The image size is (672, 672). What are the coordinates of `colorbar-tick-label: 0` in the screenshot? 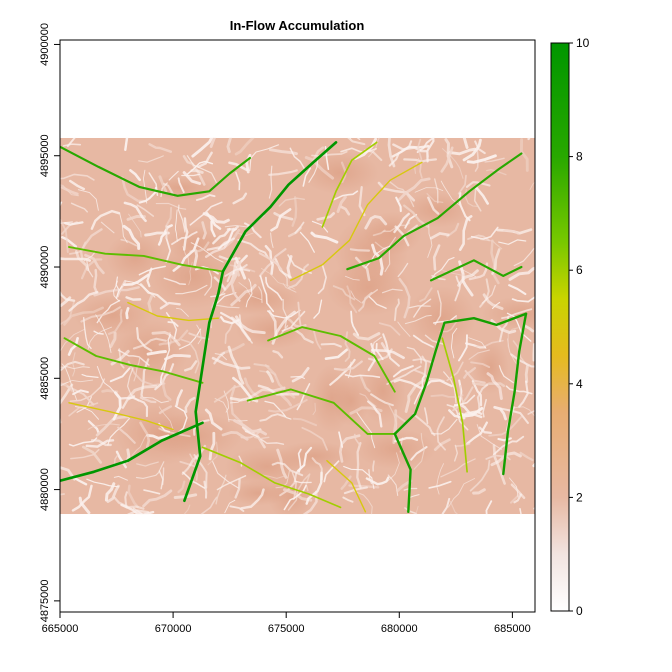 It's located at (579, 611).